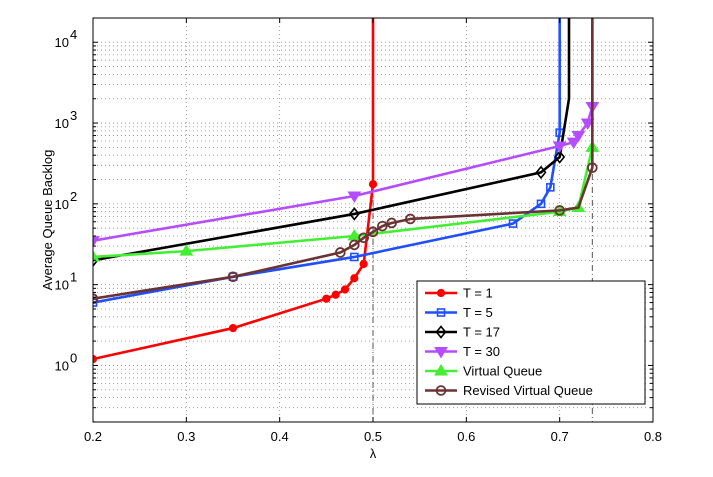 This screenshot has width=713, height=477. I want to click on legend-label: Revised Virtual Queue, so click(528, 390).